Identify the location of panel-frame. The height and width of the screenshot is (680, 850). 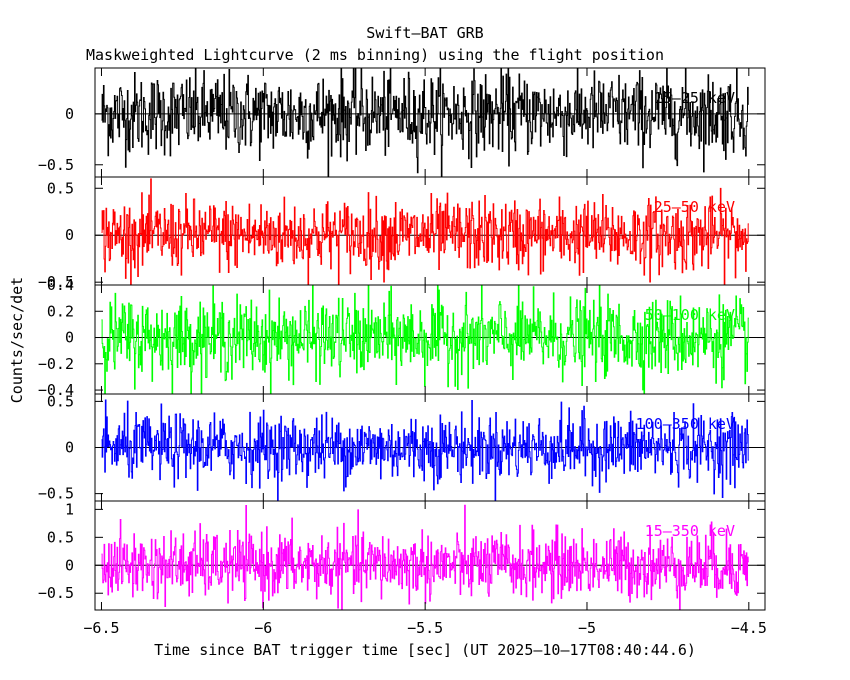
(430, 555).